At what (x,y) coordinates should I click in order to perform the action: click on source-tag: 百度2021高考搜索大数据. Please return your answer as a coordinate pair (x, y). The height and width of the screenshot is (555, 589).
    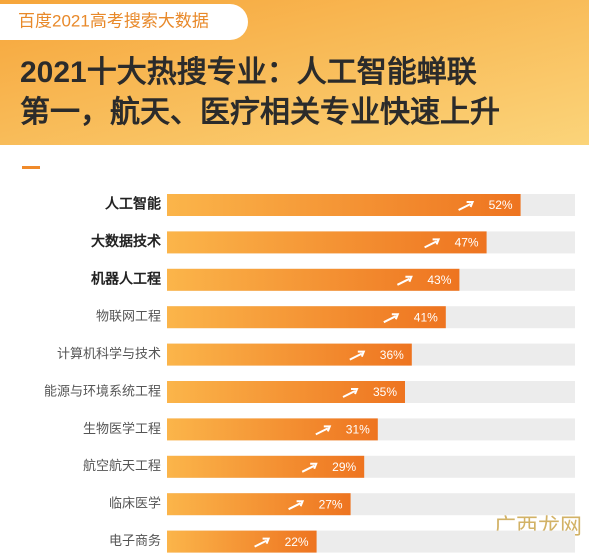
    Looking at the image, I should click on (113, 20).